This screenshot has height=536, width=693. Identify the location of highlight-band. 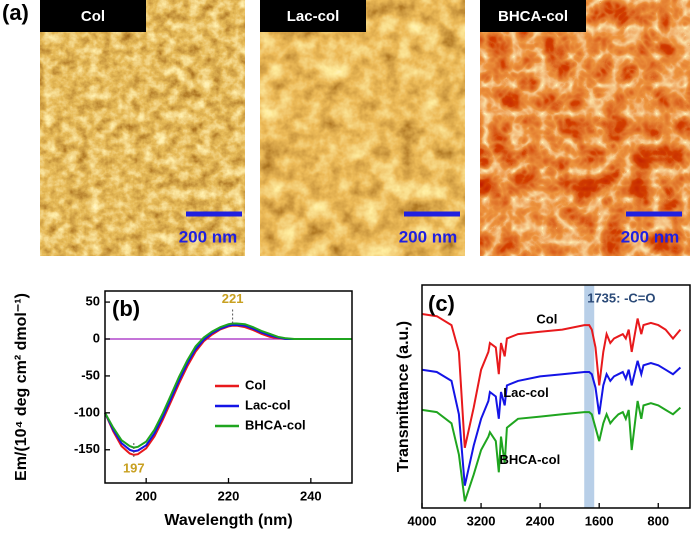
(589, 396).